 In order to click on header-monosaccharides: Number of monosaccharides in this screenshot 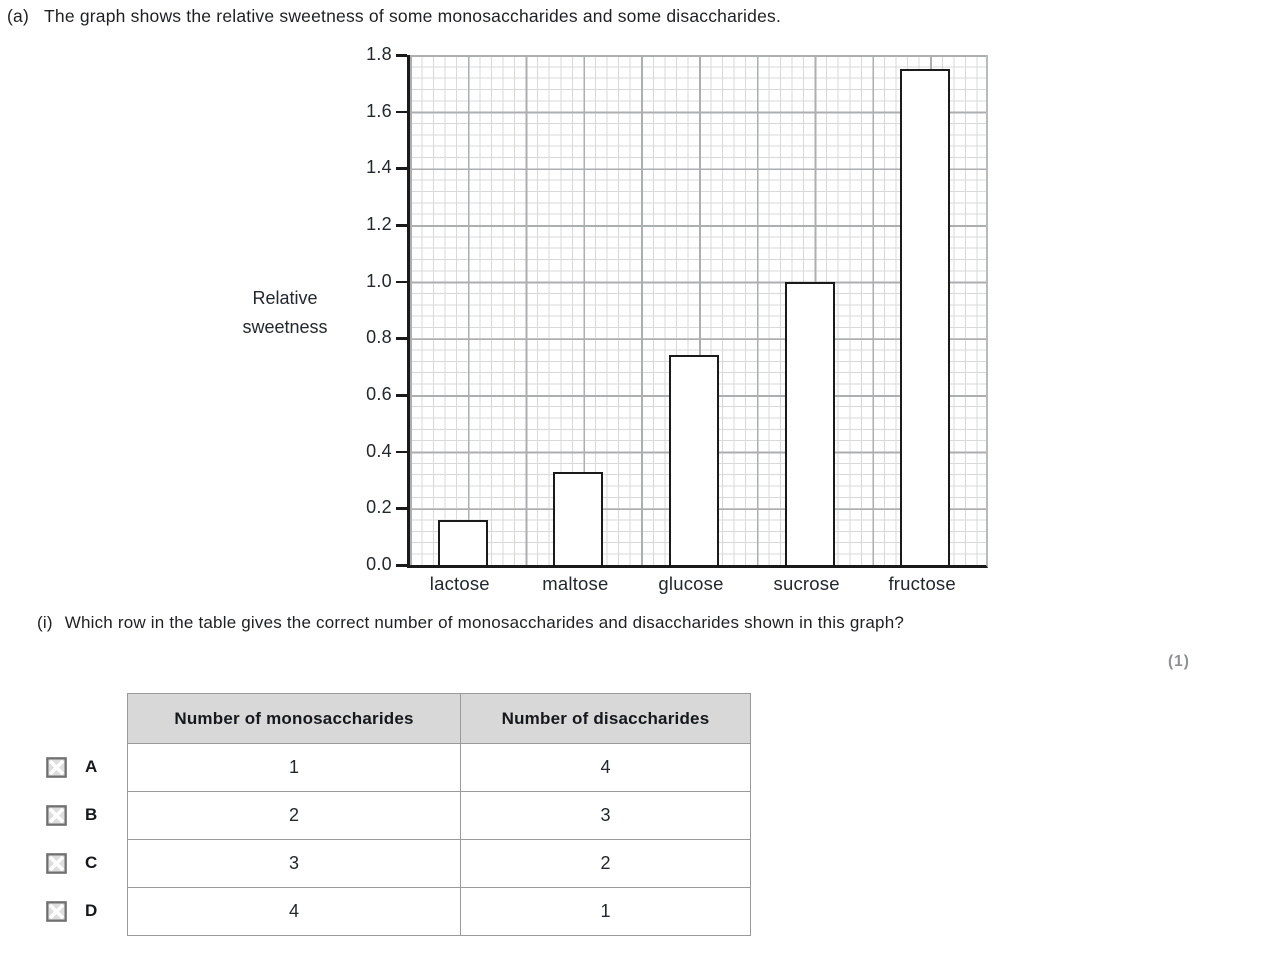, I will do `click(294, 718)`.